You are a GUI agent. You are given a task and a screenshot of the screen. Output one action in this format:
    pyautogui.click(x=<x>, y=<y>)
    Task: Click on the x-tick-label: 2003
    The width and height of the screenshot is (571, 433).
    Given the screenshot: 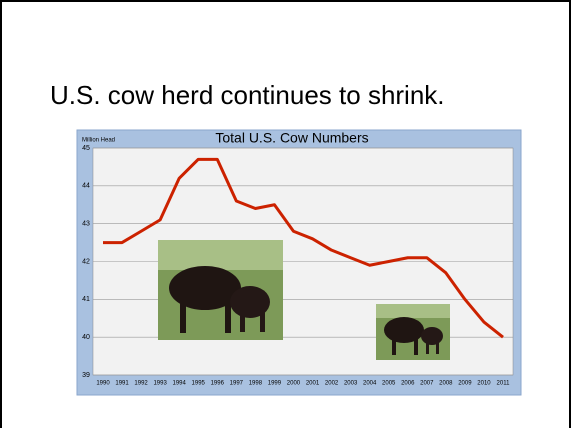 What is the action you would take?
    pyautogui.click(x=351, y=384)
    